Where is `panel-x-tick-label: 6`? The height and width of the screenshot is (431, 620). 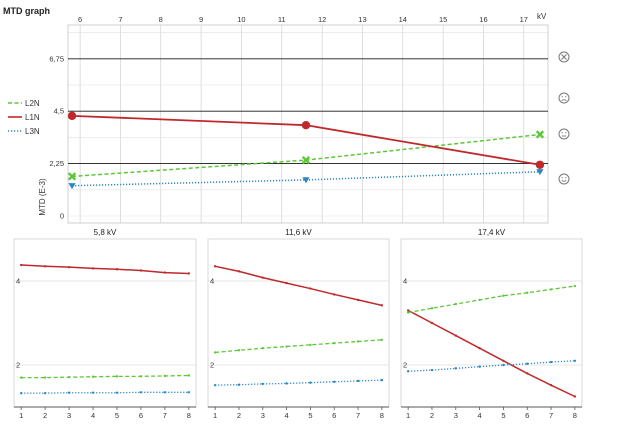 panel-x-tick-label: 6 is located at coordinates (141, 415).